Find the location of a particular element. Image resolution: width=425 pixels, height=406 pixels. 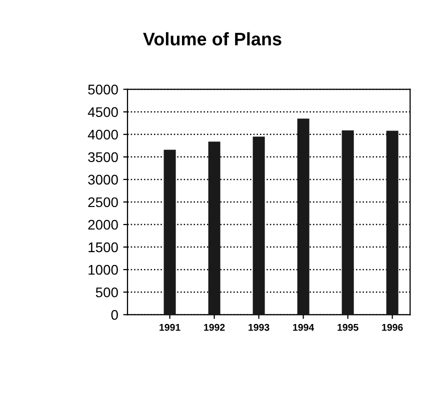

y-tick-label: 2000 is located at coordinates (103, 225).